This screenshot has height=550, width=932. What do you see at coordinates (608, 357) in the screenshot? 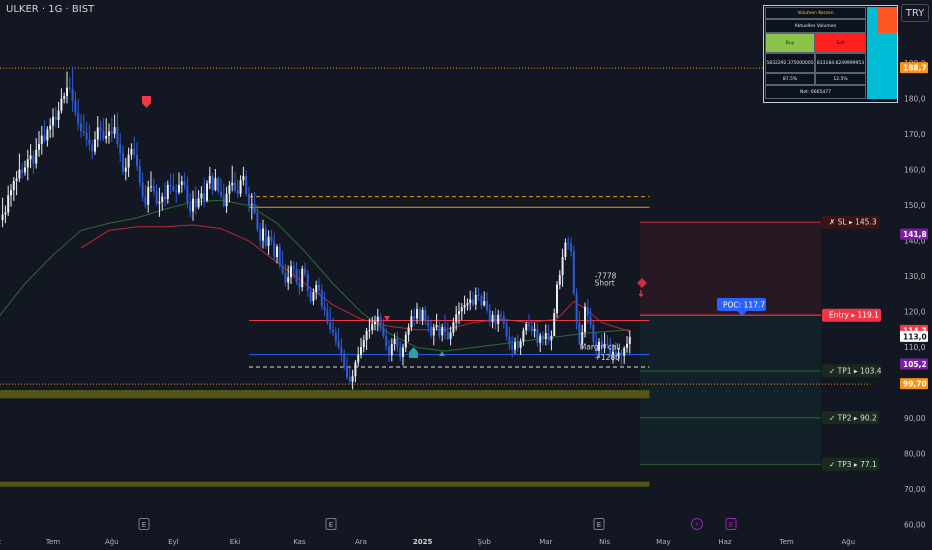
I see `annotation-label: +1280` at bounding box center [608, 357].